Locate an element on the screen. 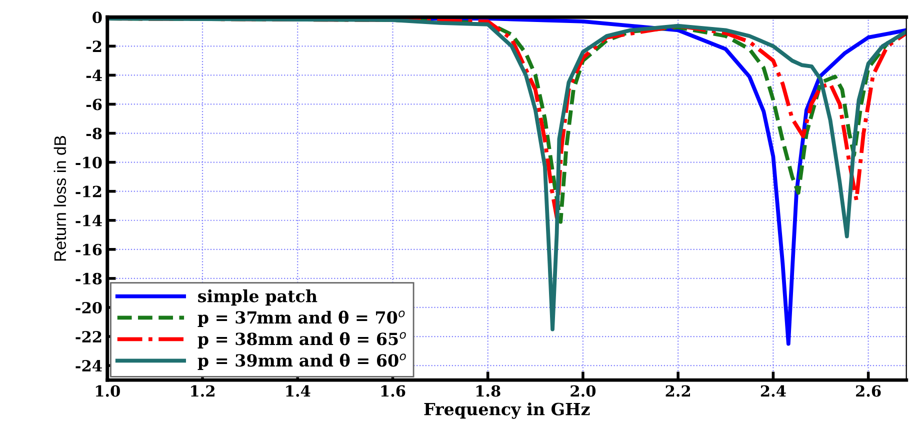 The image size is (910, 428). x-axis-title: Frequency in GHz is located at coordinates (507, 410).